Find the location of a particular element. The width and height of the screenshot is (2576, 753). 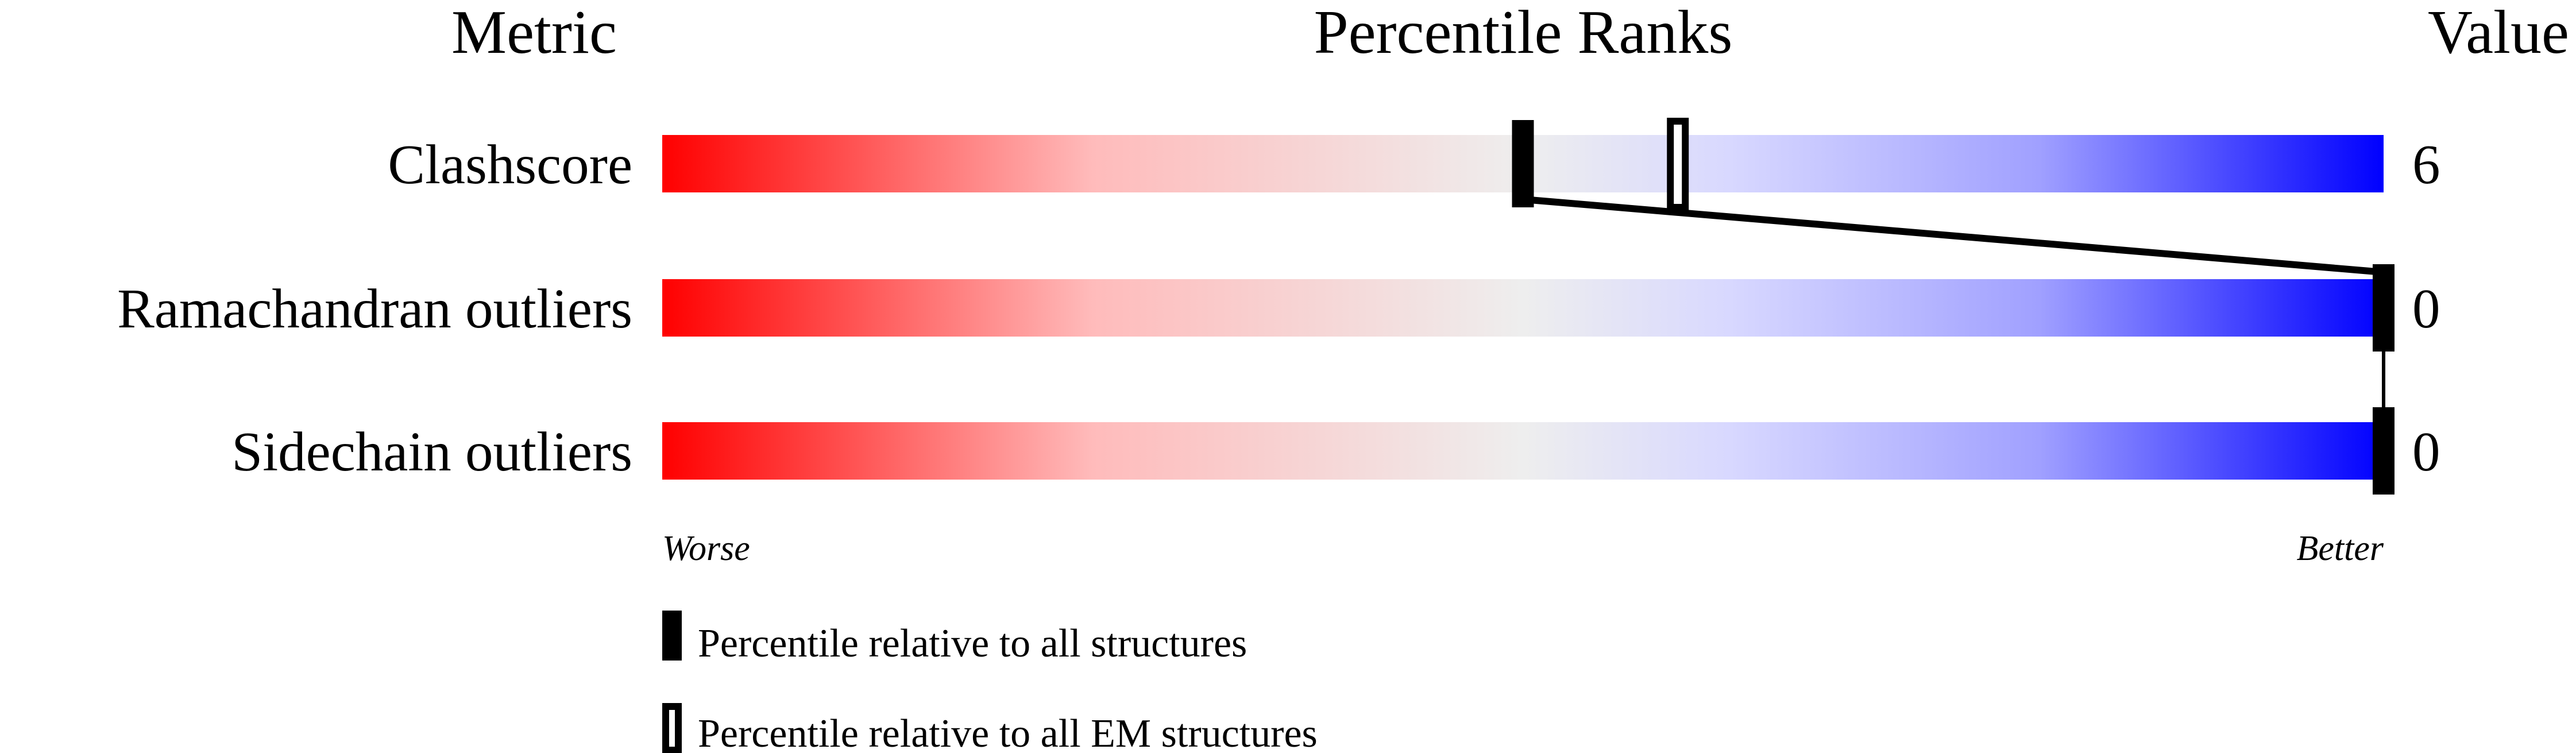

worse-label: Worse is located at coordinates (706, 548).